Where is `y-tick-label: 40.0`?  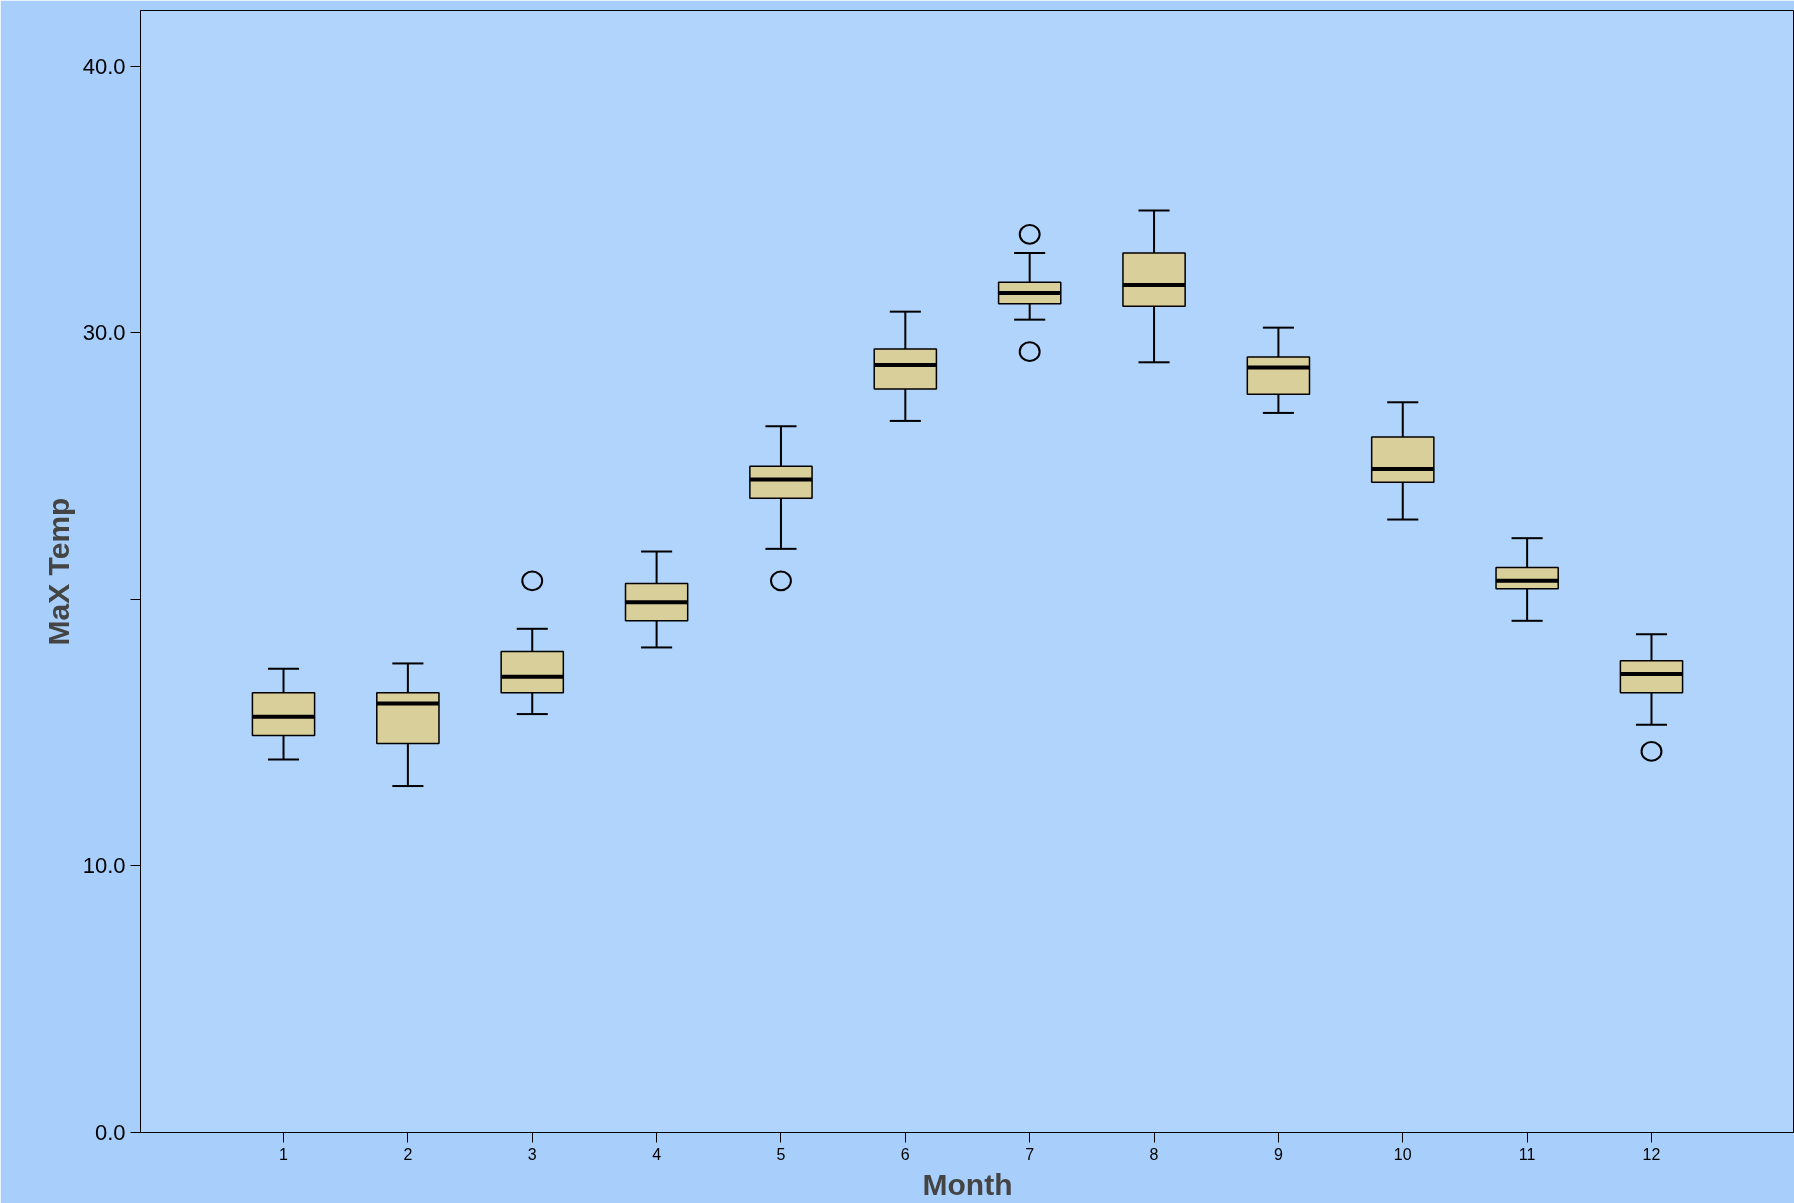
y-tick-label: 40.0 is located at coordinates (104, 66).